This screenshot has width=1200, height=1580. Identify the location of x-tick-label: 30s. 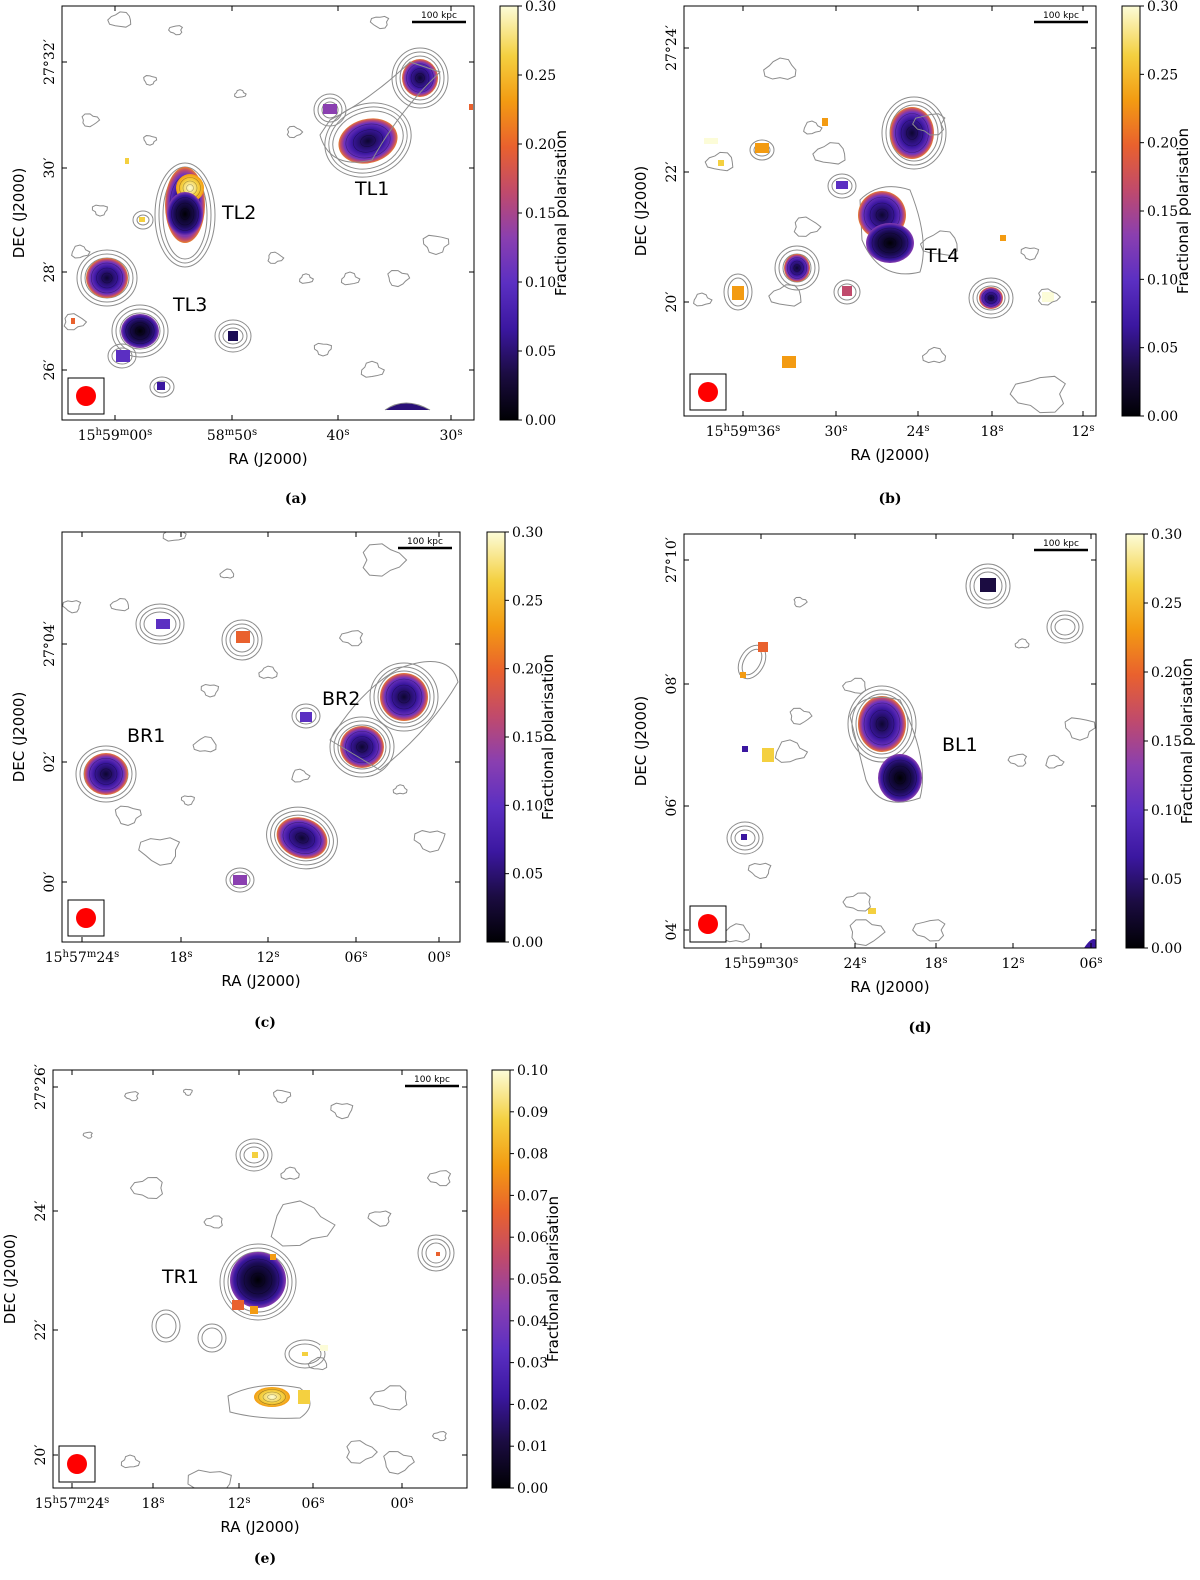
(451, 436).